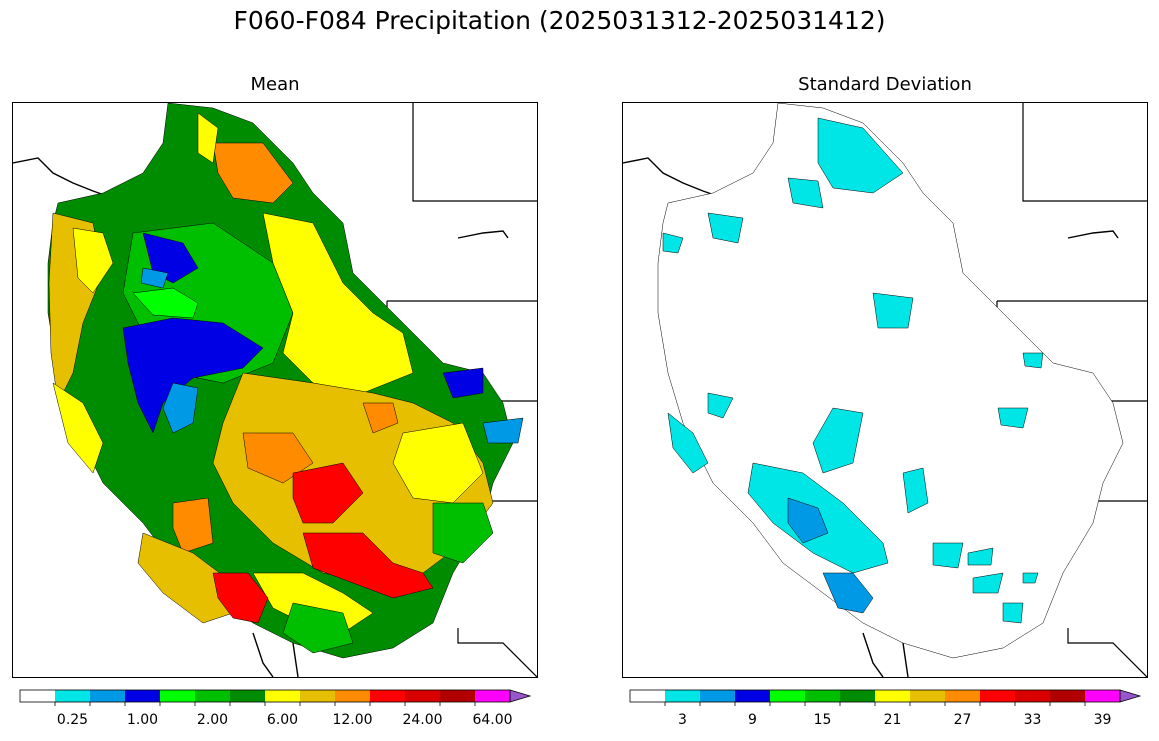 The image size is (1159, 741). I want to click on stdev-colorbar-tick-label: 9, so click(752, 720).